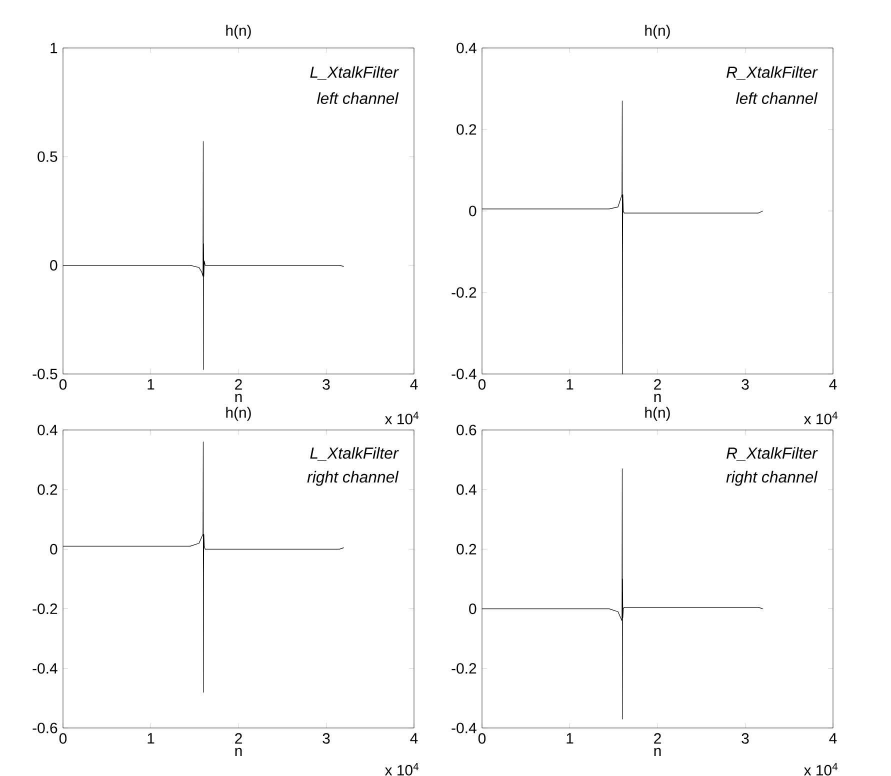 This screenshot has width=891, height=776. What do you see at coordinates (45, 728) in the screenshot?
I see `y-tick-label: -0.6` at bounding box center [45, 728].